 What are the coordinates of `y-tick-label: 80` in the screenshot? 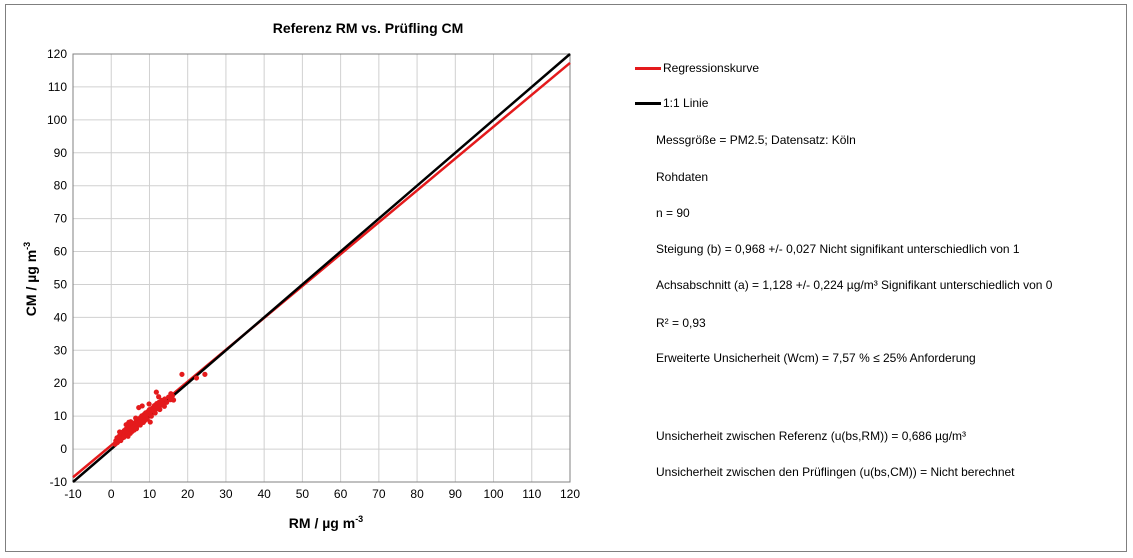 It's located at (61, 186).